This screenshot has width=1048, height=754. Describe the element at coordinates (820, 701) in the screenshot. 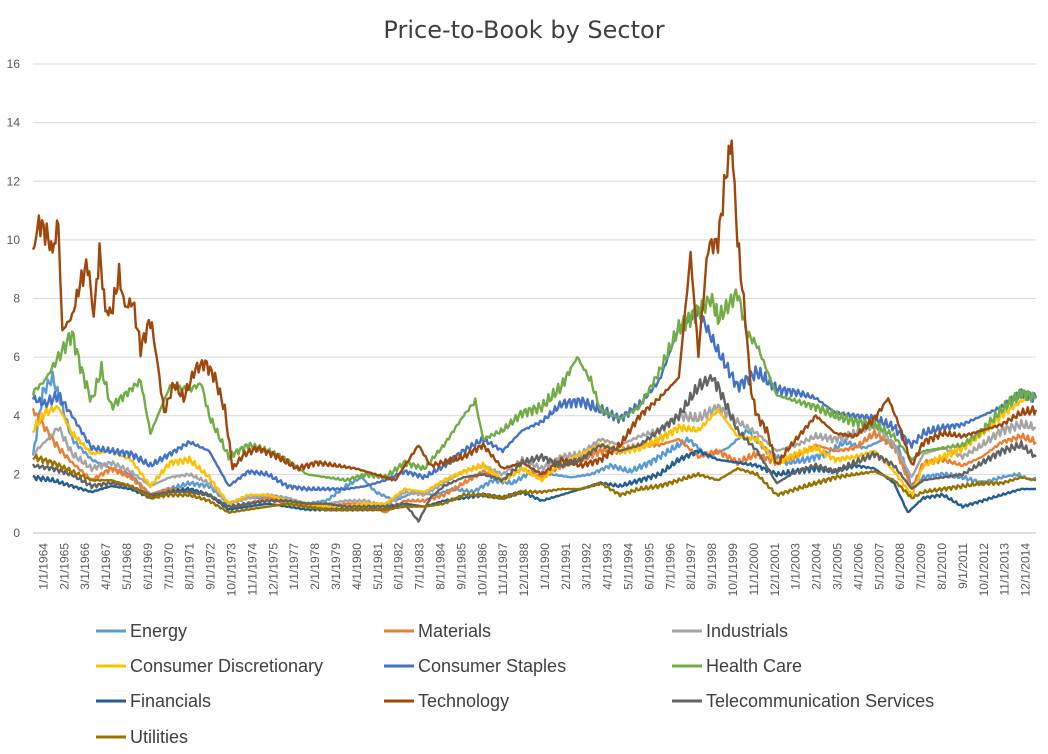

I see `legend-label: Telecommunication Services` at that location.